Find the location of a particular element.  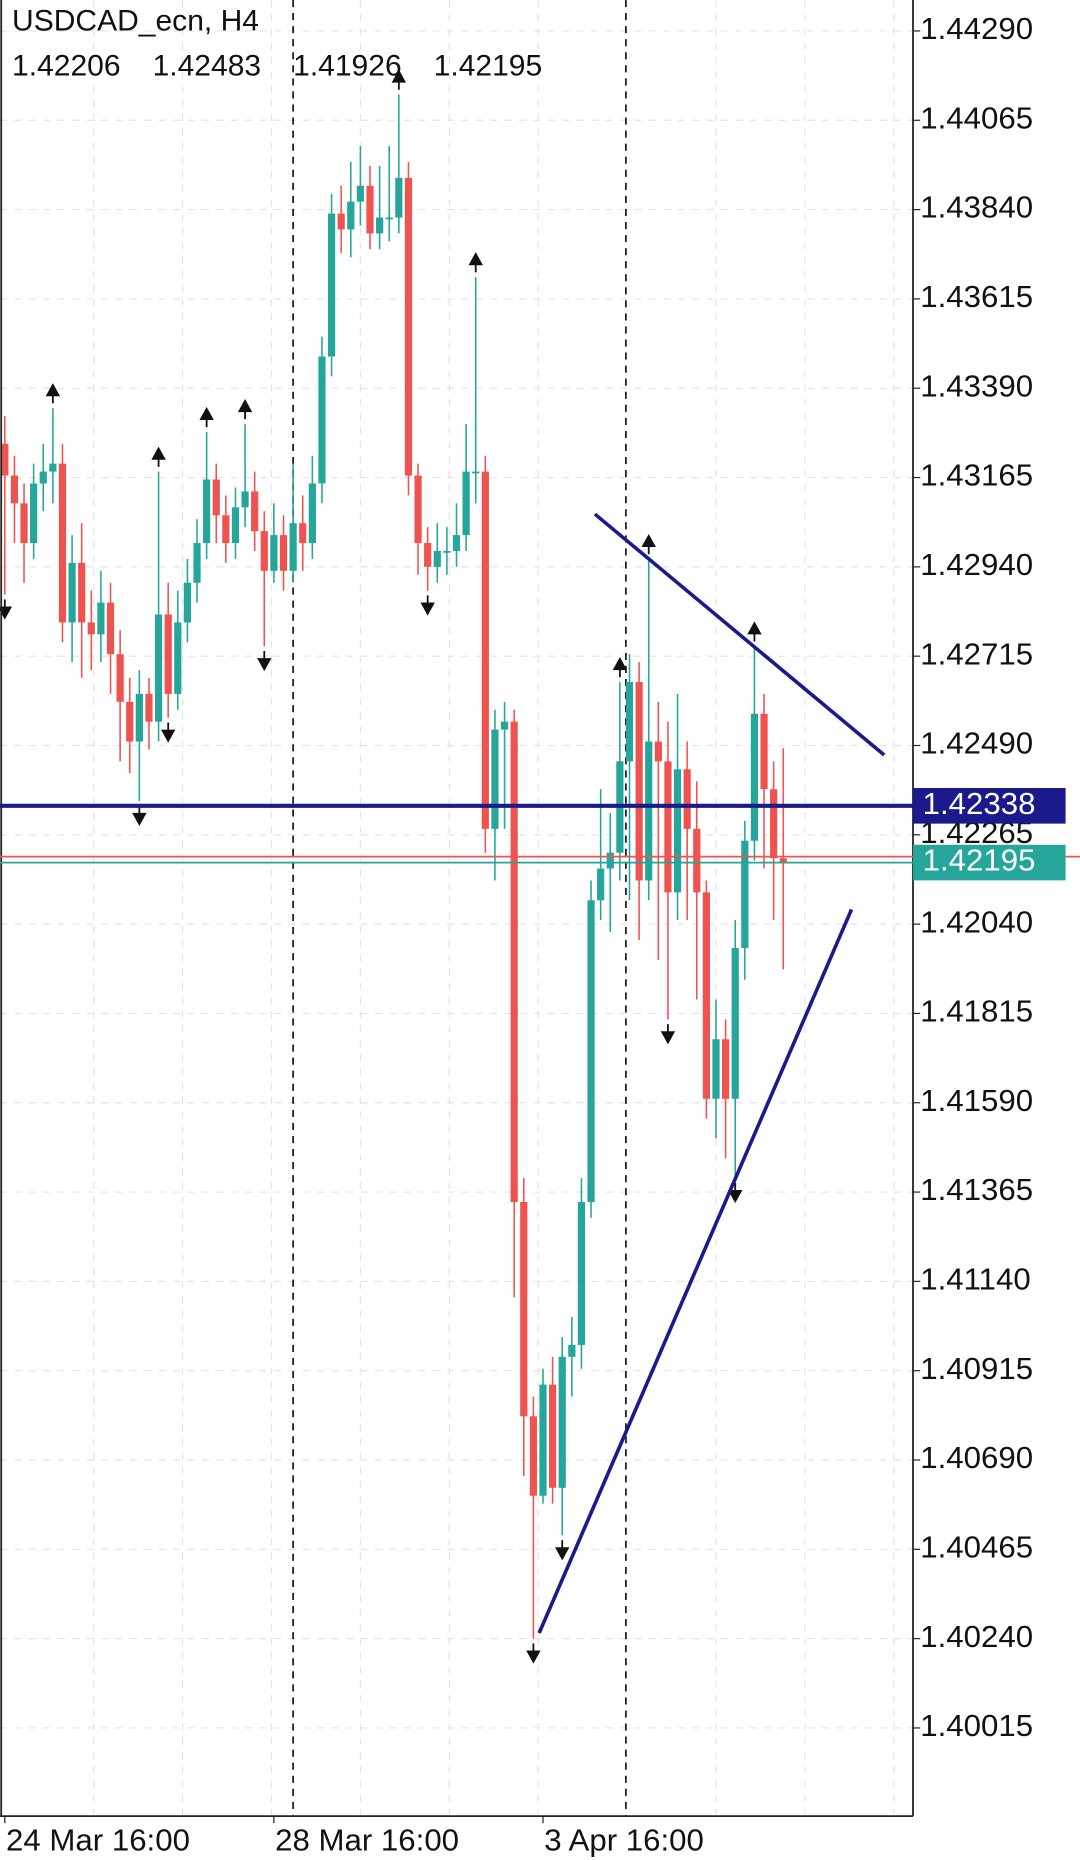

y-tick-label: 1.40240 is located at coordinates (976, 1636).